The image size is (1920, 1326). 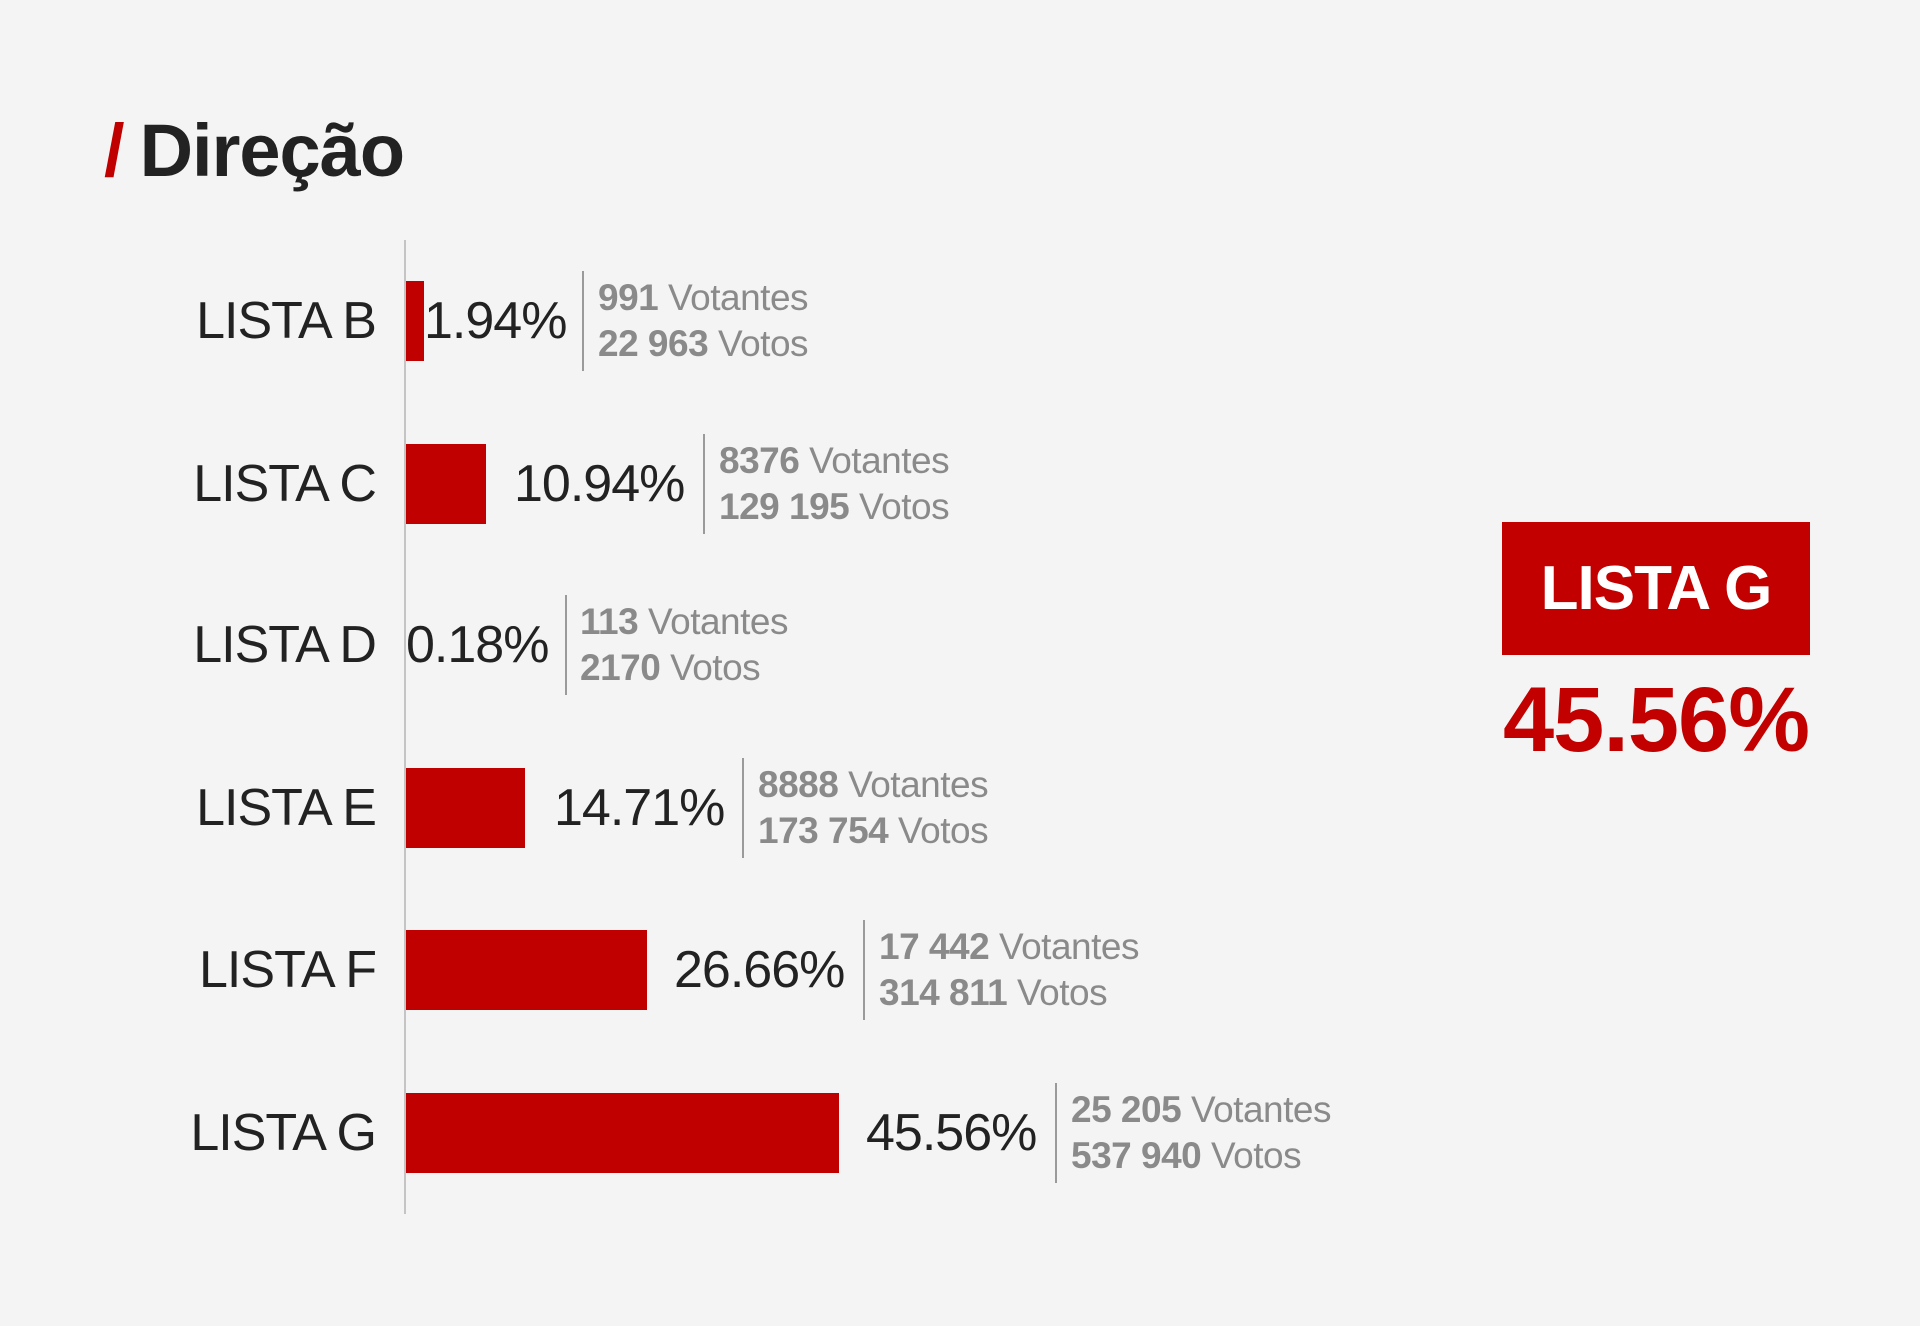 What do you see at coordinates (1656, 720) in the screenshot?
I see `winner-percentage: 45.56%` at bounding box center [1656, 720].